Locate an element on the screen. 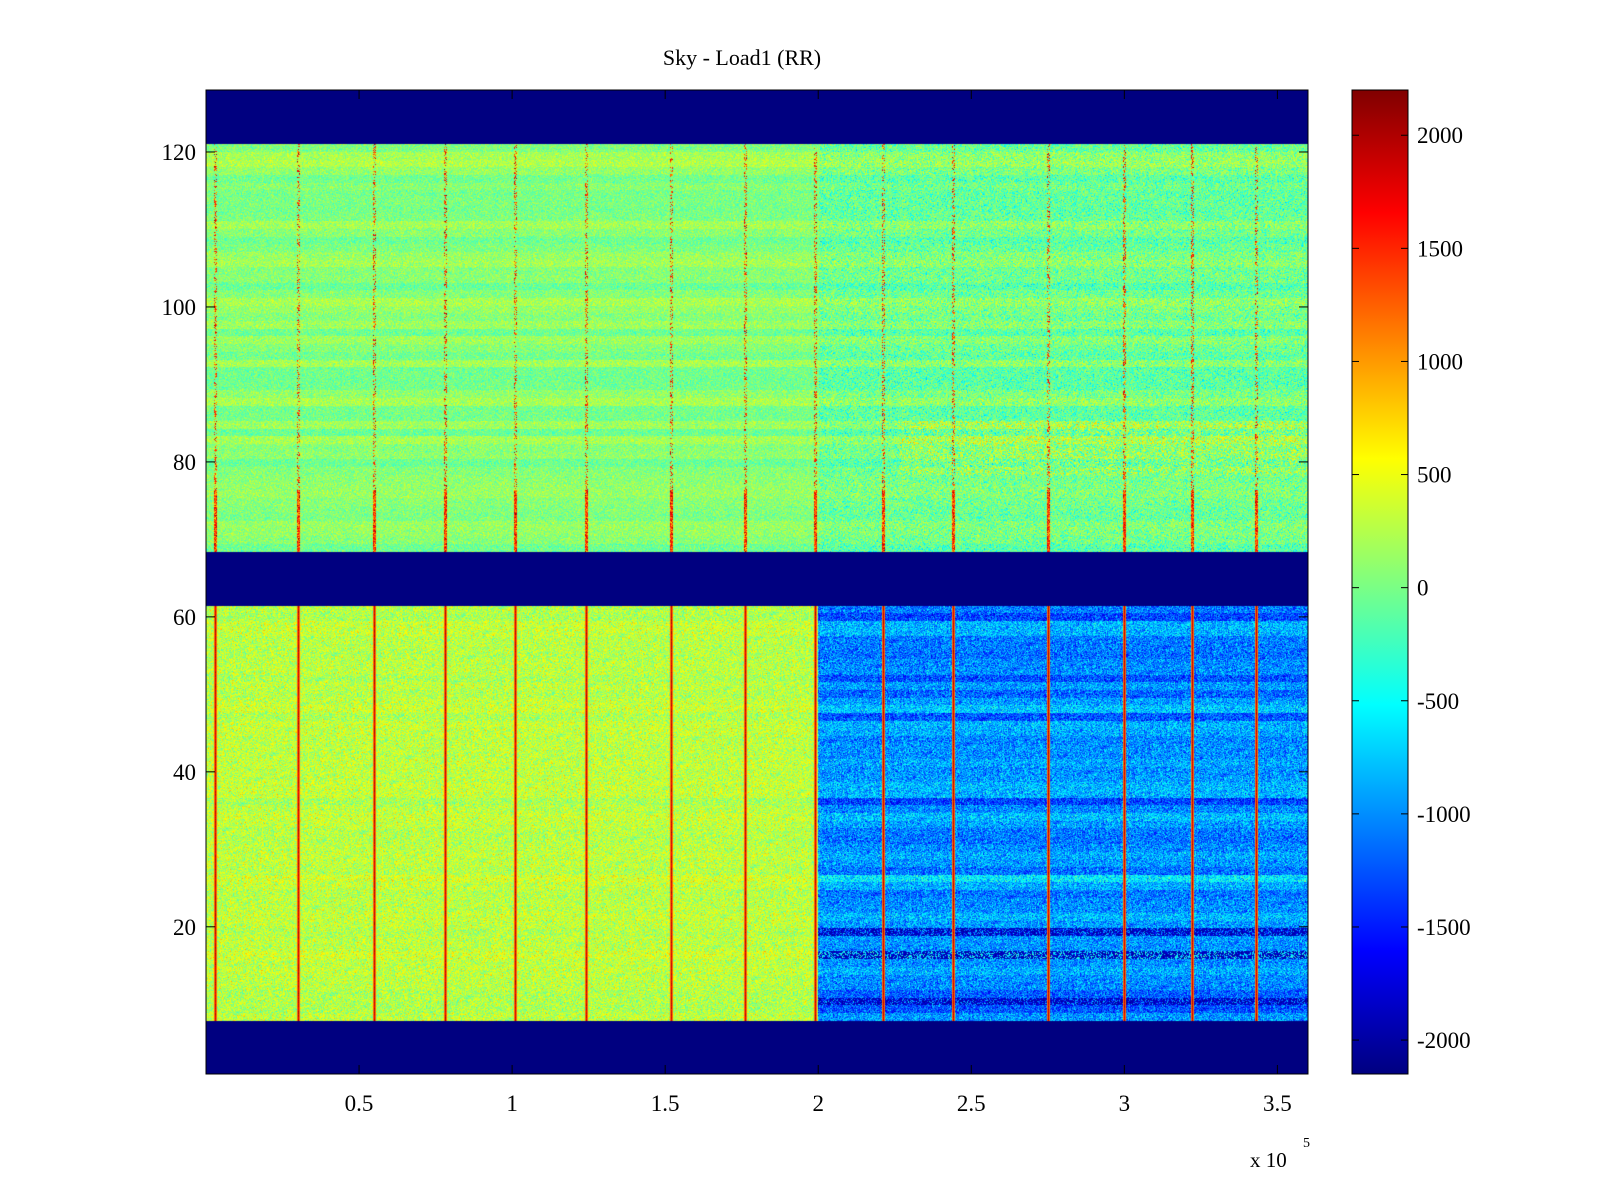 The height and width of the screenshot is (1200, 1600). y-tick-label: 60 is located at coordinates (184, 617).